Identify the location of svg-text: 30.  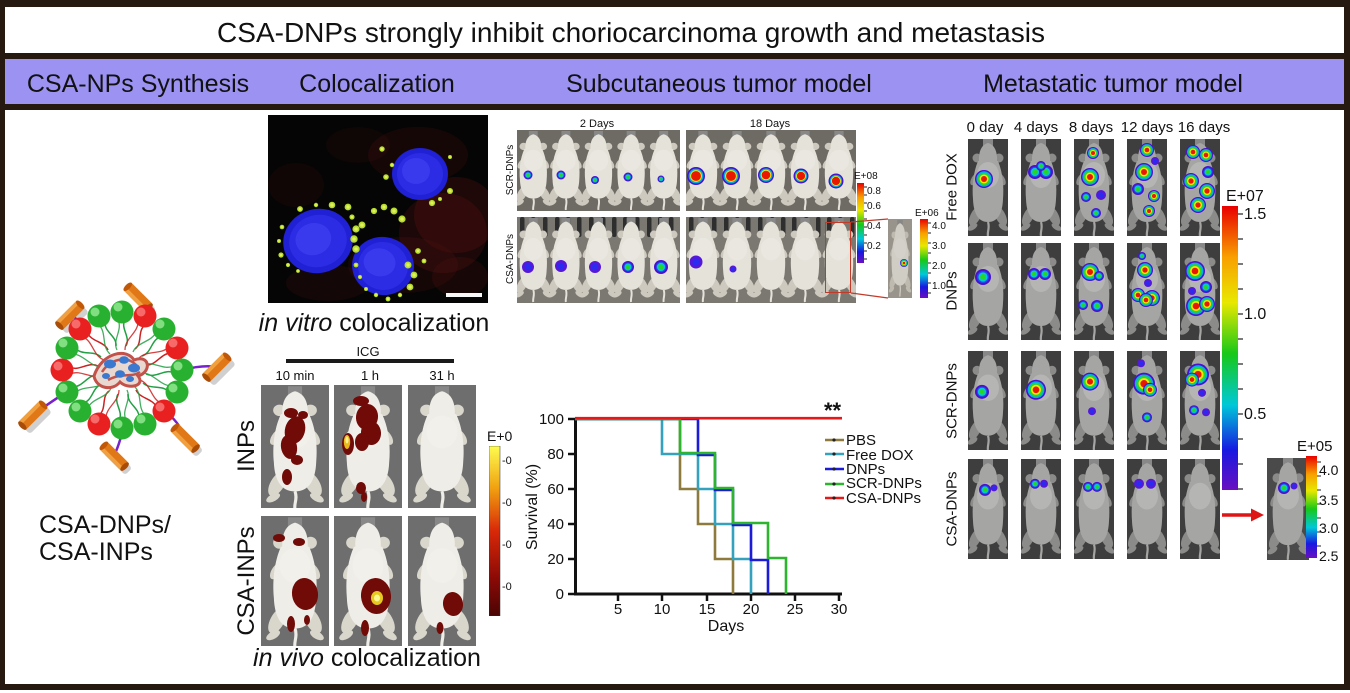
(839, 609).